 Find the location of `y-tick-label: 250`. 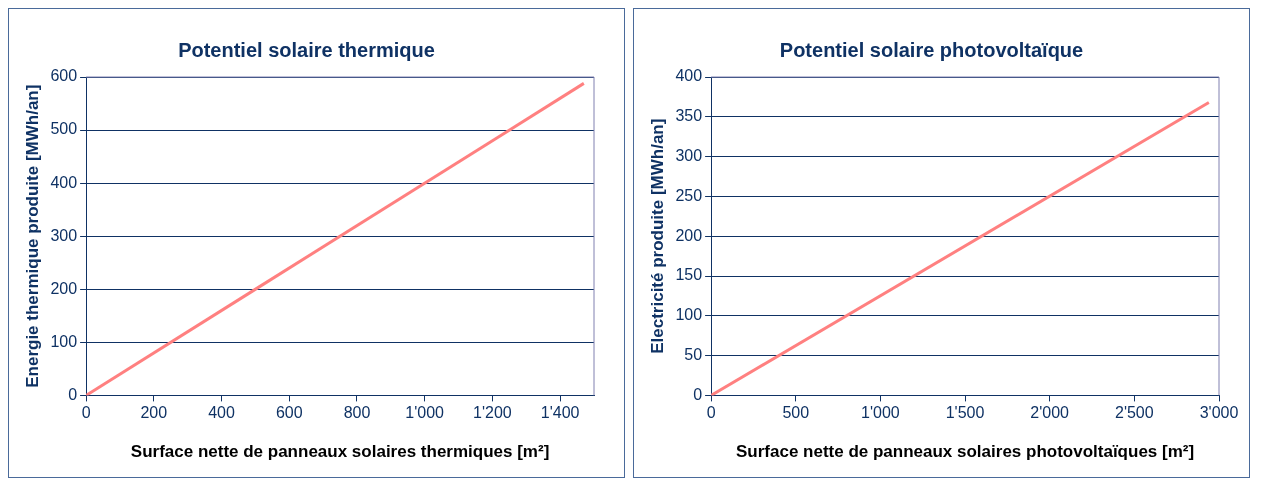

y-tick-label: 250 is located at coordinates (689, 195).